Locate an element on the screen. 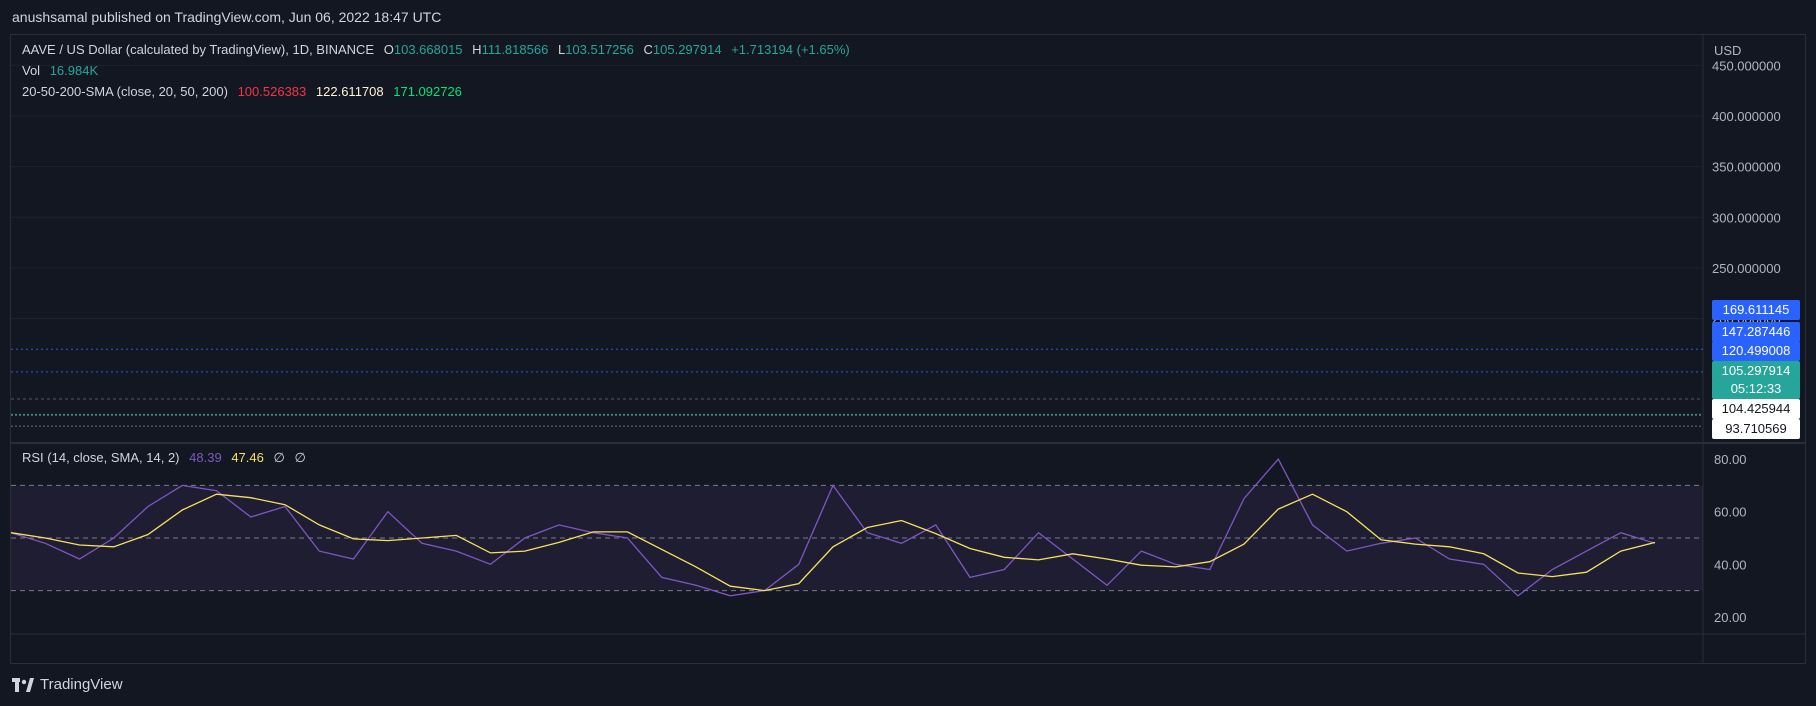 The image size is (1816, 706). close-label: C is located at coordinates (648, 49).